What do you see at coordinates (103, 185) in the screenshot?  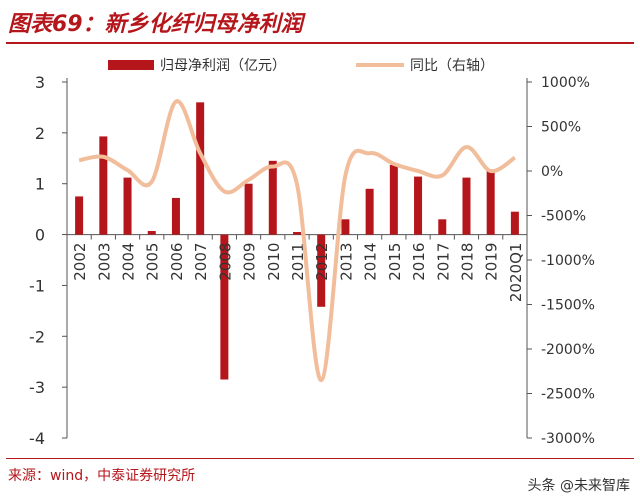 I see `bar-2003` at bounding box center [103, 185].